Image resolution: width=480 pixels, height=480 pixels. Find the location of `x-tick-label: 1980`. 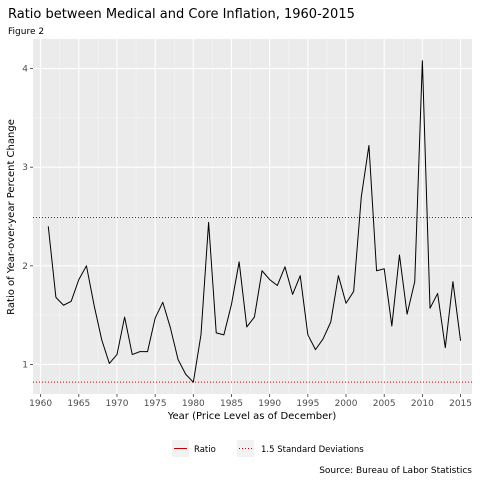

x-tick-label: 1980 is located at coordinates (193, 404).